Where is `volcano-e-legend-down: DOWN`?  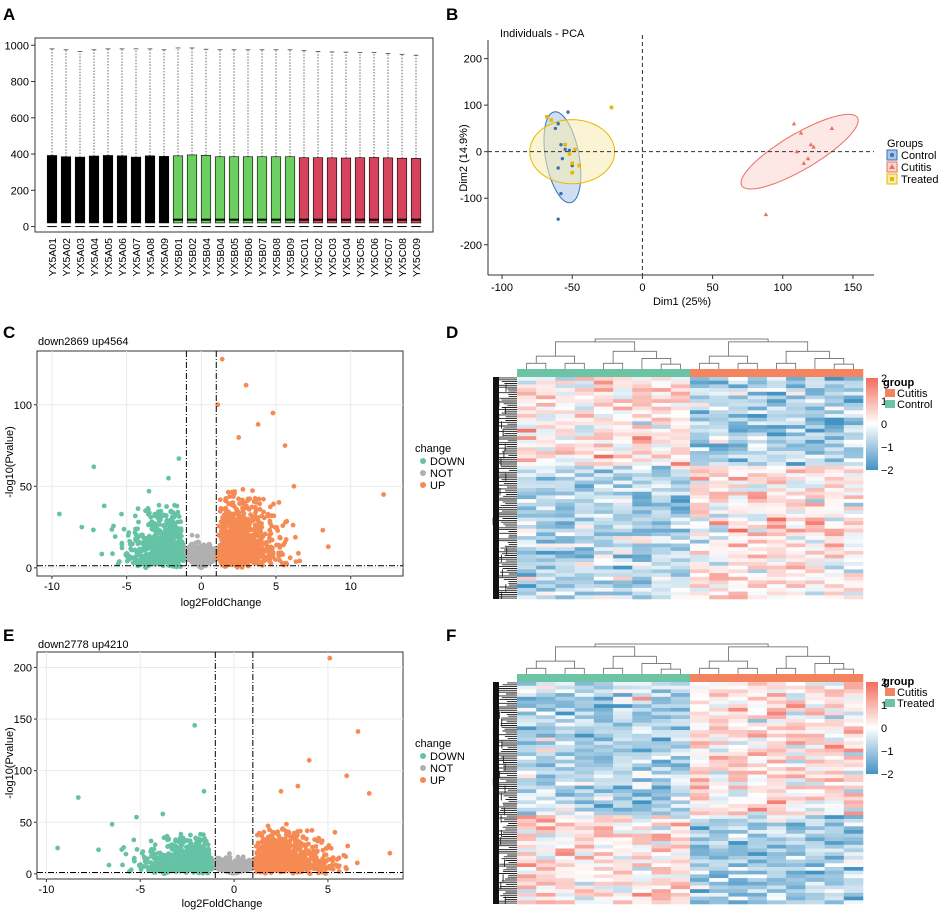 volcano-e-legend-down: DOWN is located at coordinates (447, 757).